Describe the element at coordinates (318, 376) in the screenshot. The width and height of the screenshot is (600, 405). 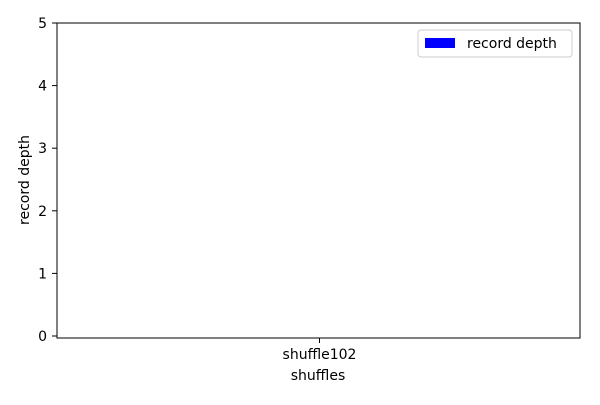
I see `x-axis-label: shuffles` at that location.